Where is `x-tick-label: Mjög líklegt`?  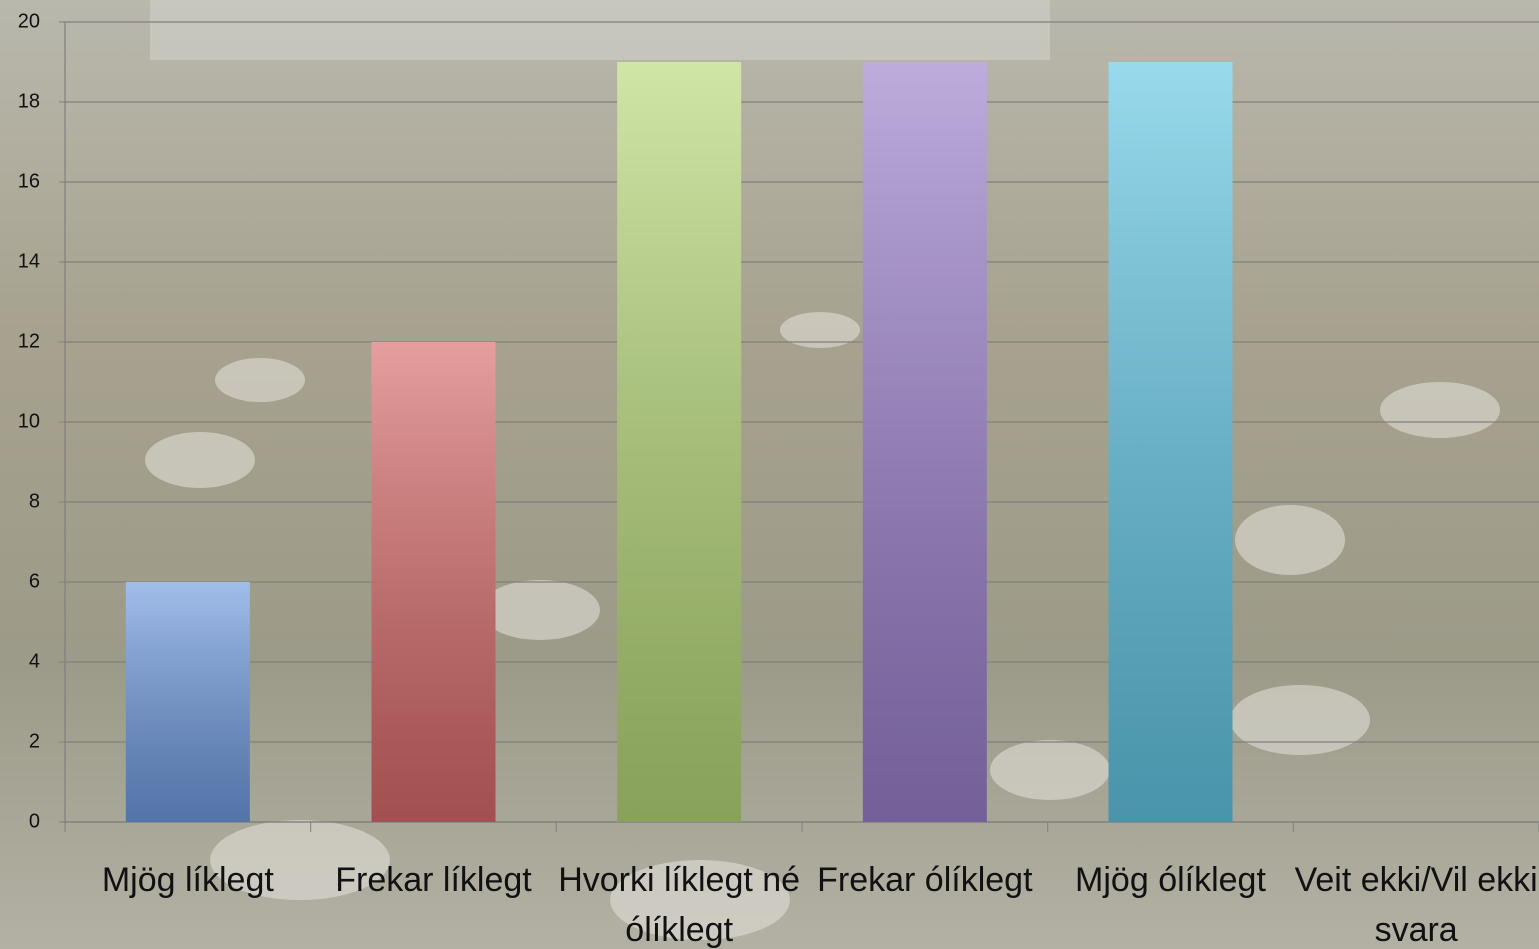
x-tick-label: Mjög líklegt is located at coordinates (187, 880).